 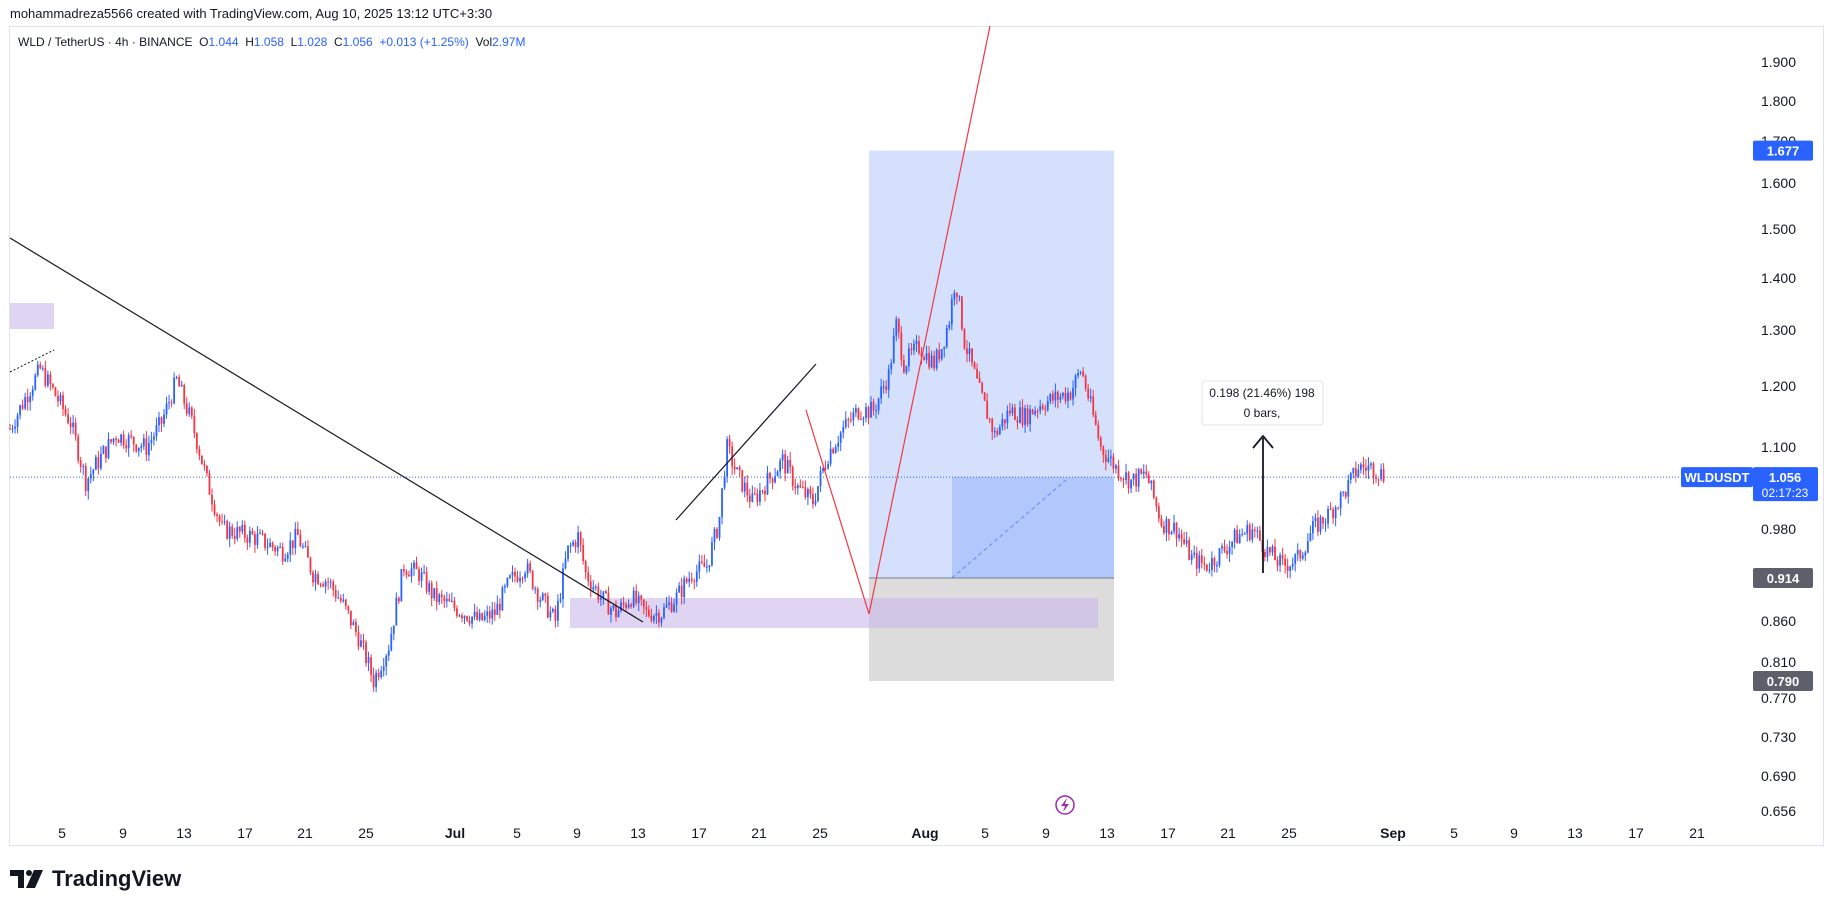 What do you see at coordinates (245, 833) in the screenshot?
I see `time-tick-label: 17` at bounding box center [245, 833].